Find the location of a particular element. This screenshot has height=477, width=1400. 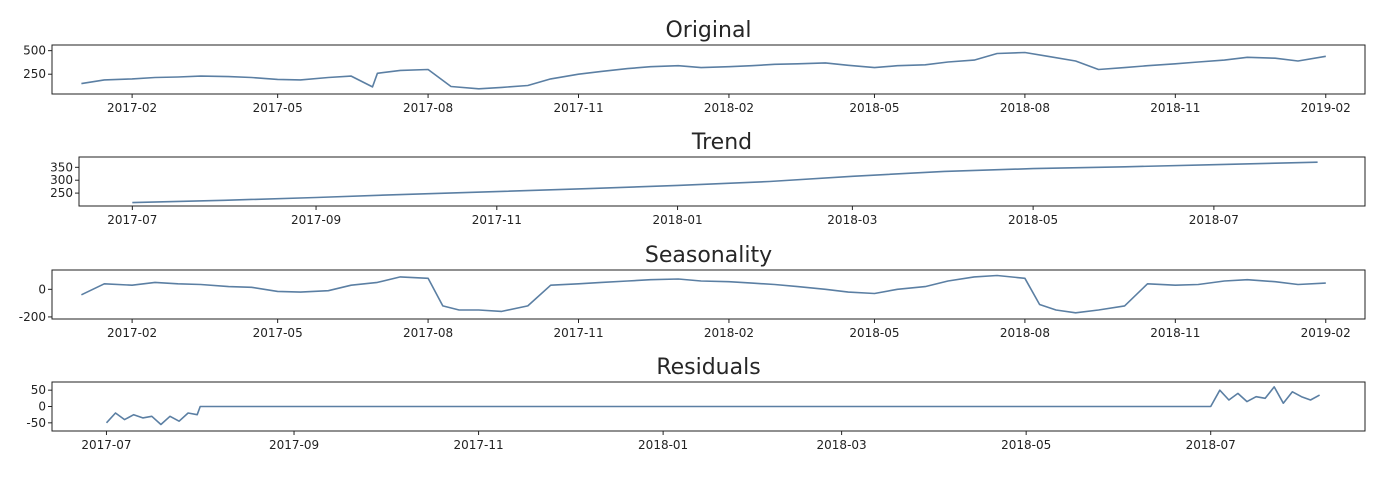

y-tick-label: 350 is located at coordinates (61, 167).